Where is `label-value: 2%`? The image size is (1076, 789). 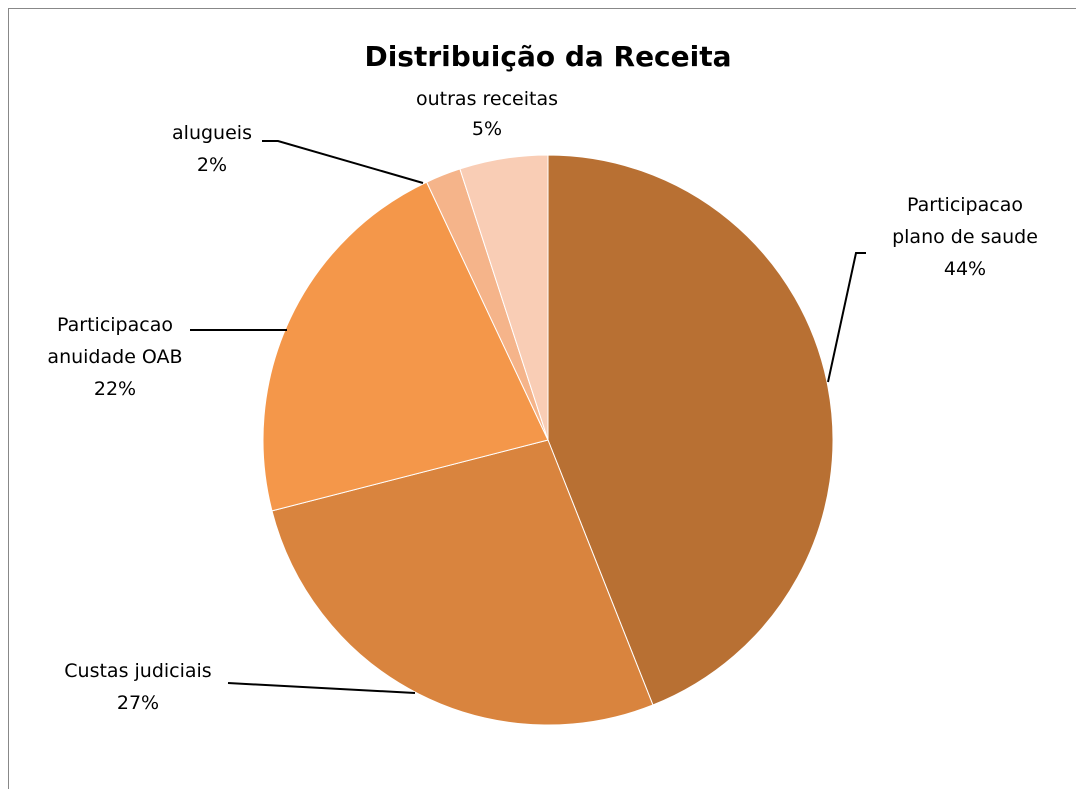
label-value: 2% is located at coordinates (212, 165).